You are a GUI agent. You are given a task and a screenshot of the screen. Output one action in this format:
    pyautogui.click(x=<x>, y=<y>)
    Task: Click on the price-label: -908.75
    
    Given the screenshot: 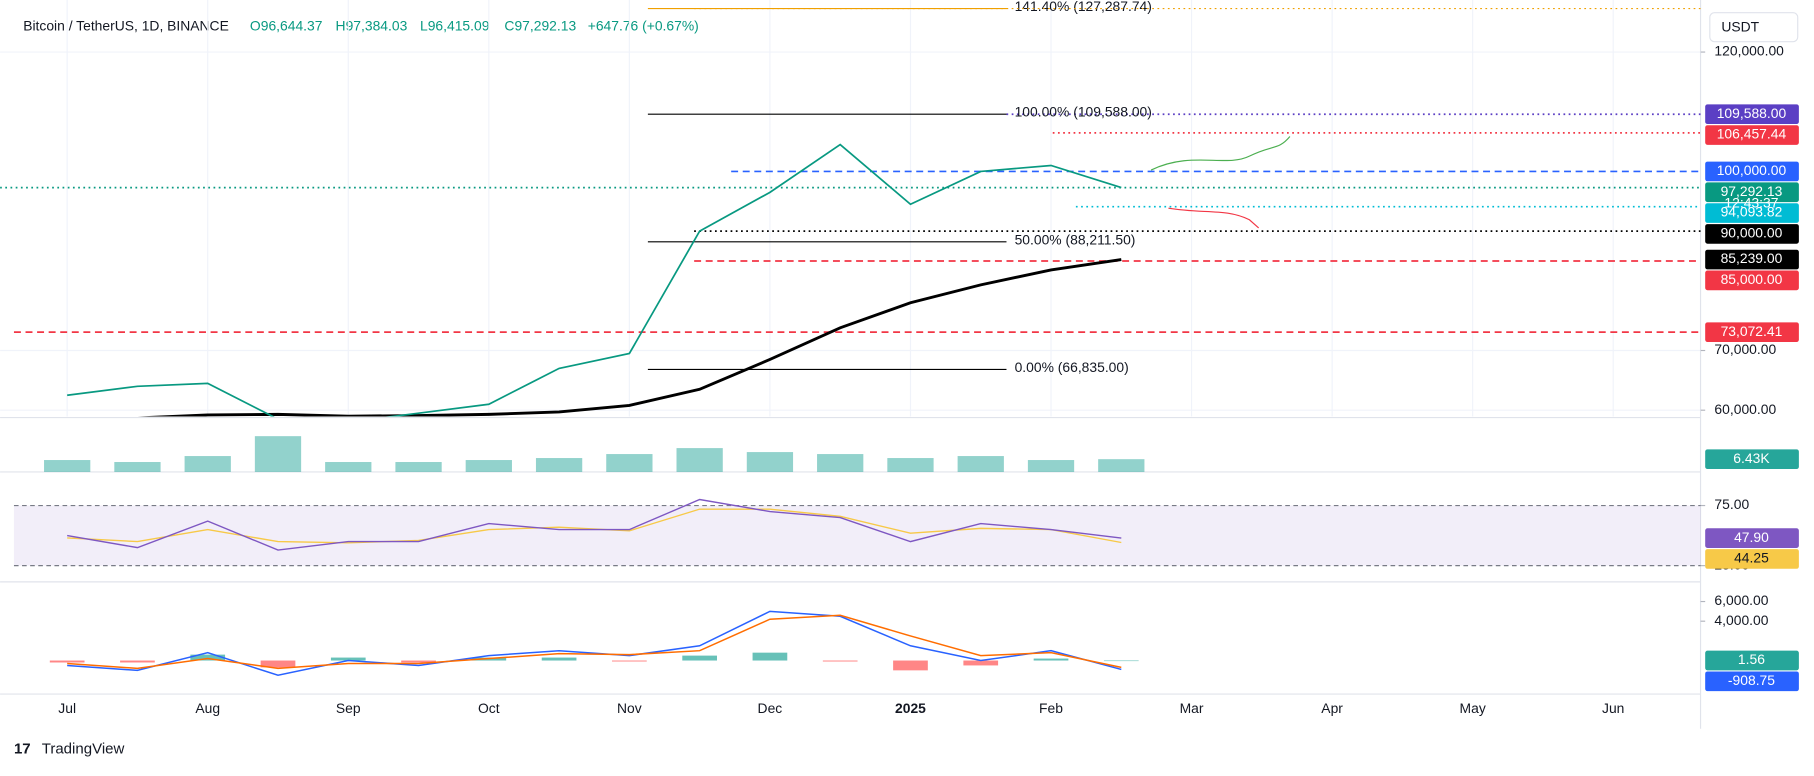 What is the action you would take?
    pyautogui.click(x=1751, y=680)
    